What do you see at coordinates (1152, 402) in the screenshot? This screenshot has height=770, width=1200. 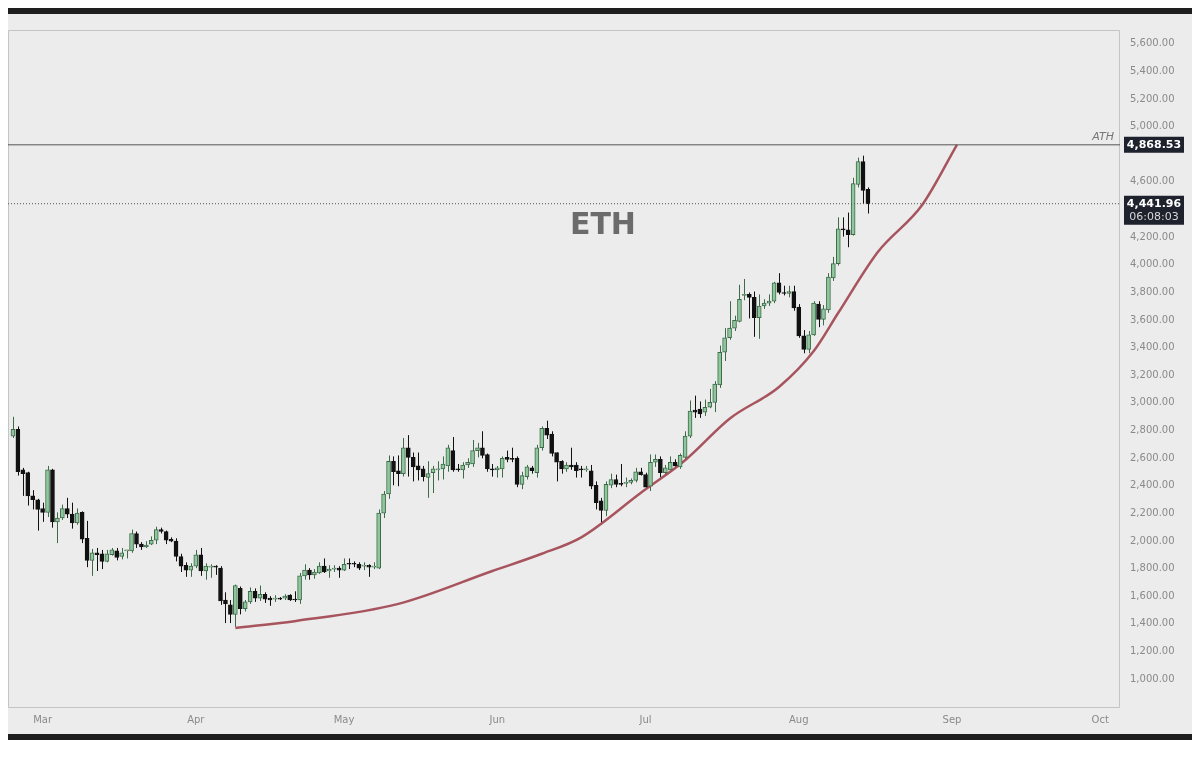 I see `y-tick-label: 3,000.00` at bounding box center [1152, 402].